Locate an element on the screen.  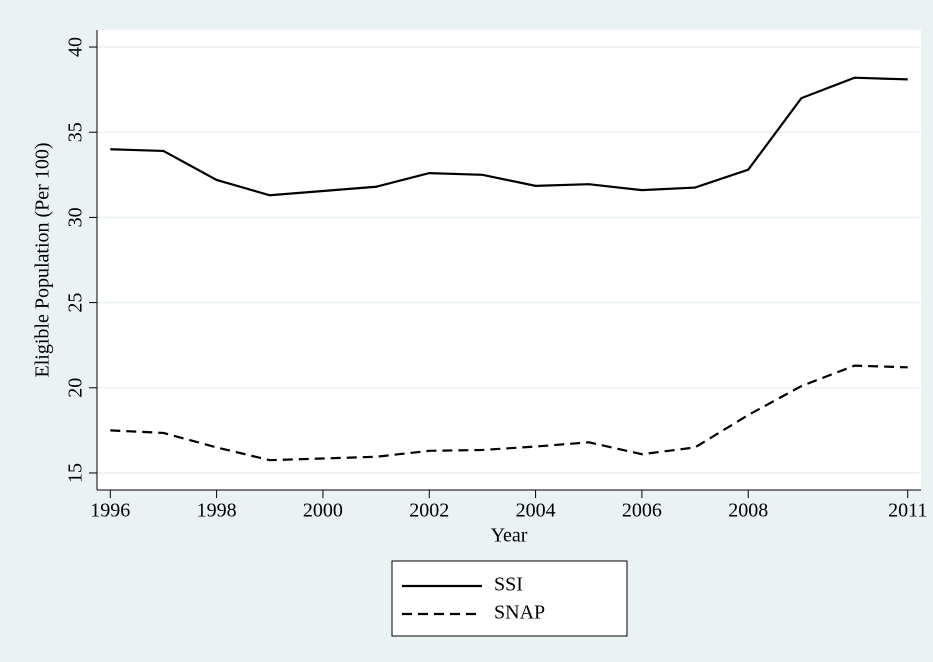
x-axis-label: Year is located at coordinates (509, 536).